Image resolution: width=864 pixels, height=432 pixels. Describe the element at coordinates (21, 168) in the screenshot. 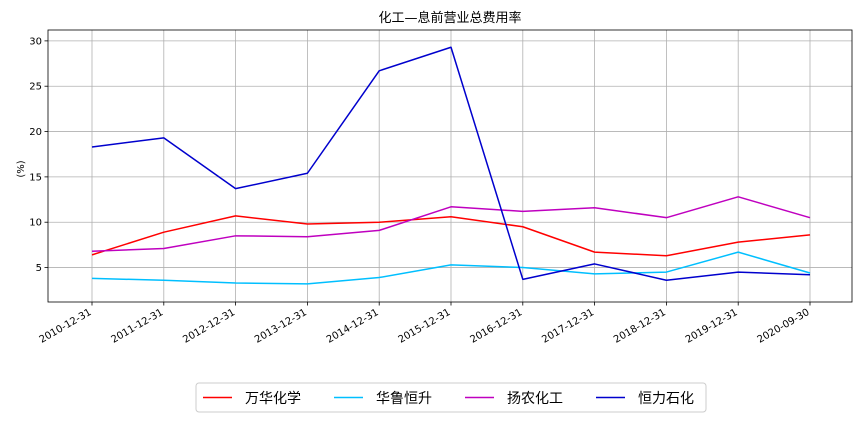

I see `y-axis-label: (%)` at that location.